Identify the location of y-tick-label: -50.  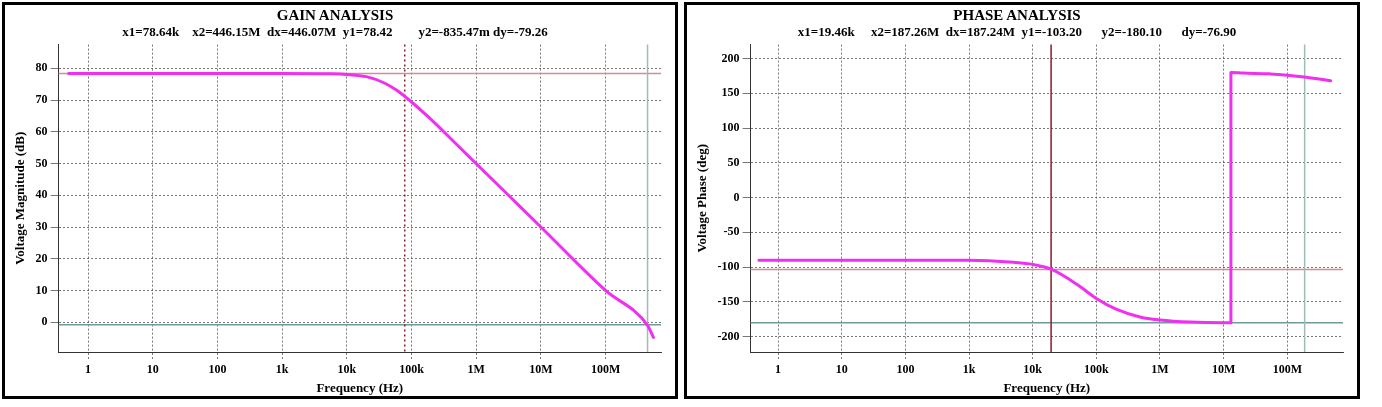
(731, 231).